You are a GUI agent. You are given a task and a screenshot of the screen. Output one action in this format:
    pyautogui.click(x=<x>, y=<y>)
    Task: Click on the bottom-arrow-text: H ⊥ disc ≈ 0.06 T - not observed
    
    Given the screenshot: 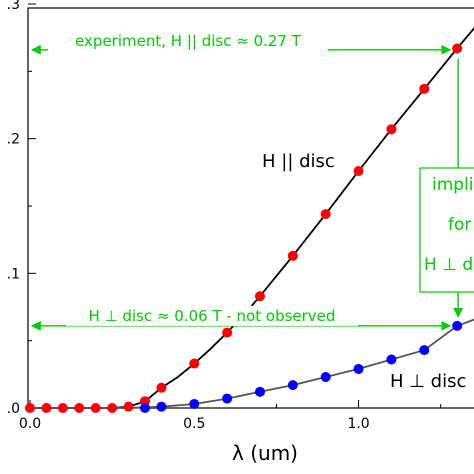 What is the action you would take?
    pyautogui.click(x=212, y=316)
    